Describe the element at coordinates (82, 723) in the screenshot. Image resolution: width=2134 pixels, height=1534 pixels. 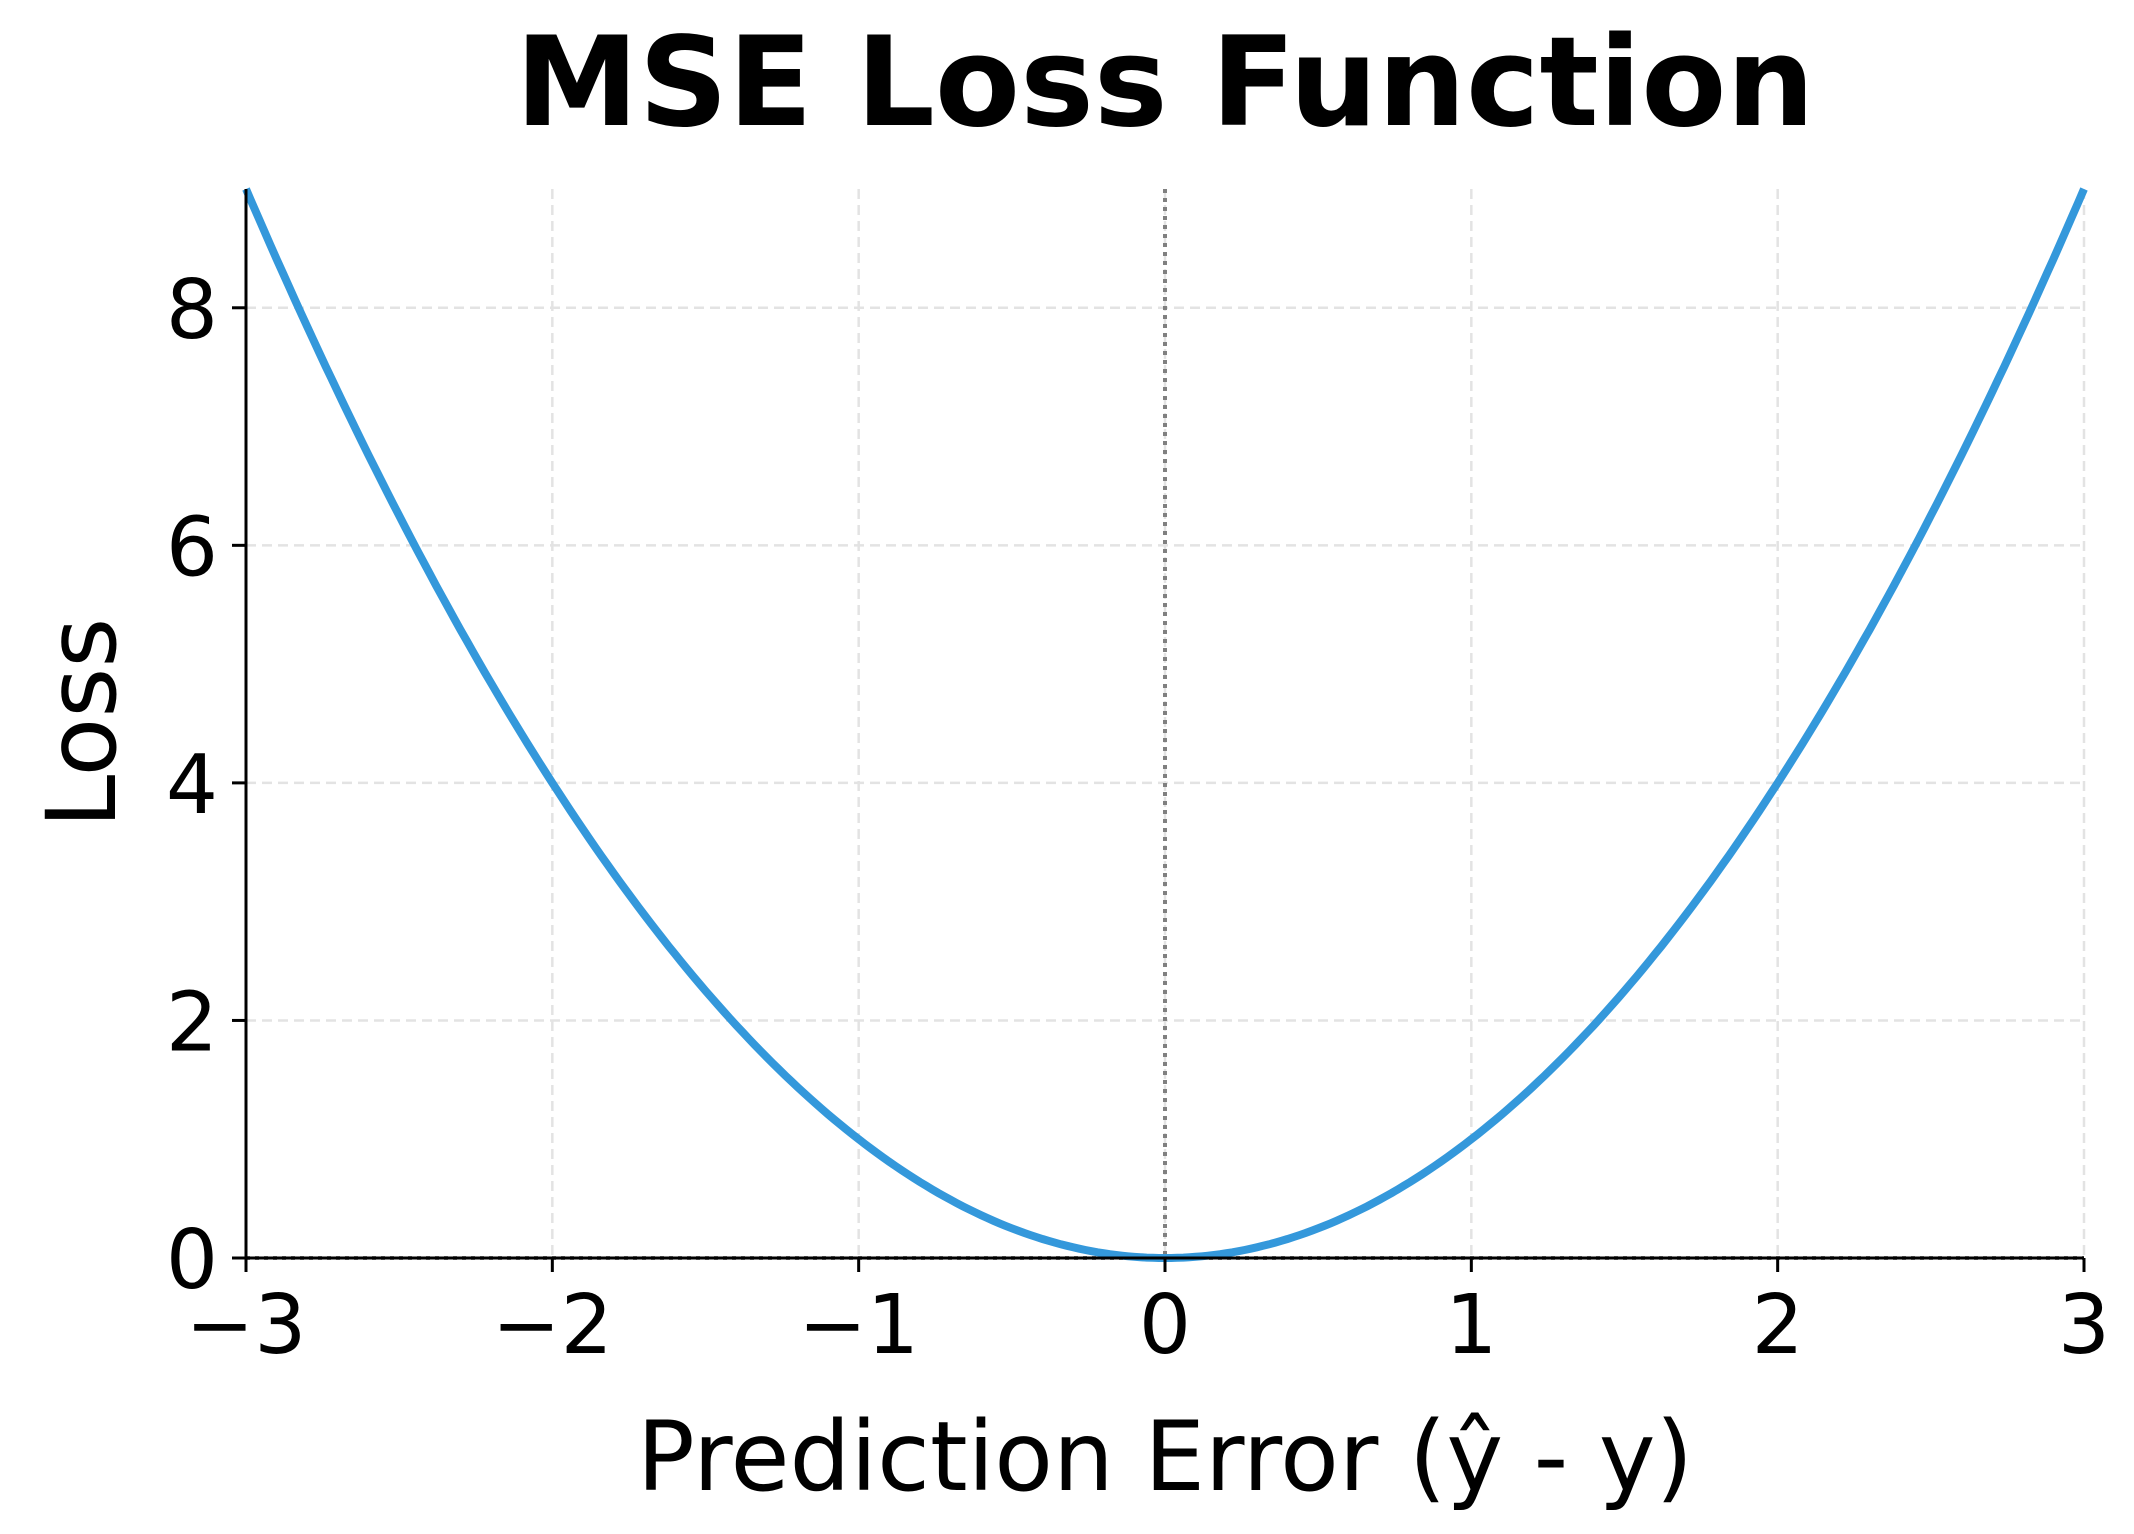
I see `y-axis-label: Loss` at that location.